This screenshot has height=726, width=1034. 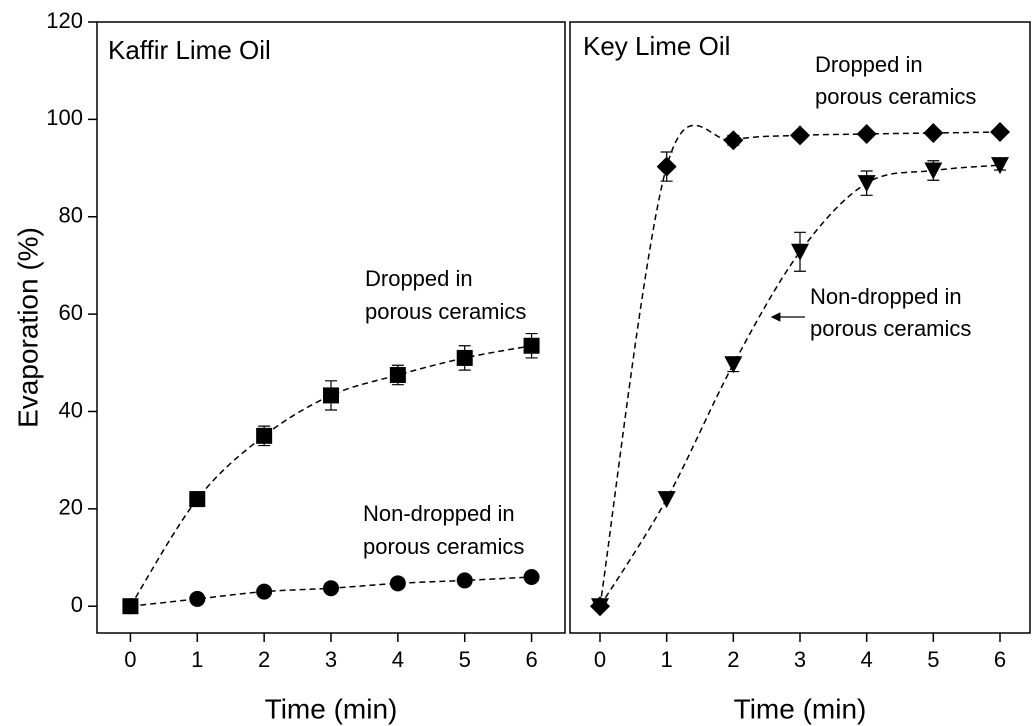 I want to click on y-tick-label: 80, so click(x=71, y=215).